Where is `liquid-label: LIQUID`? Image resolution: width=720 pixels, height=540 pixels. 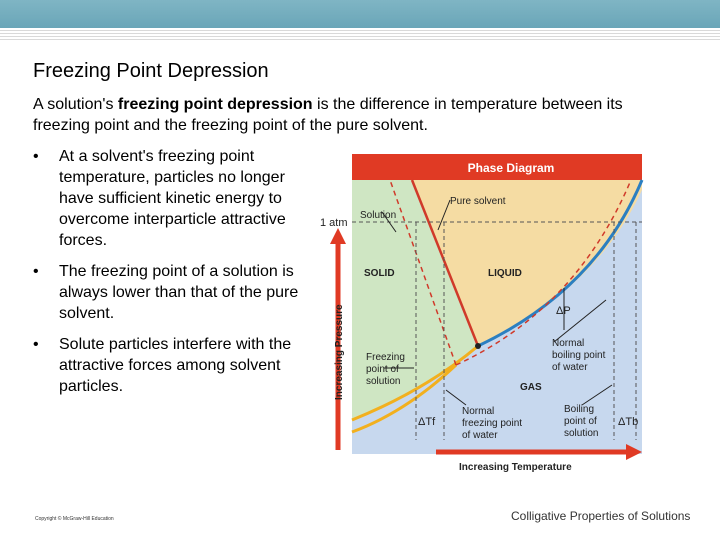
liquid-label: LIQUID is located at coordinates (505, 273).